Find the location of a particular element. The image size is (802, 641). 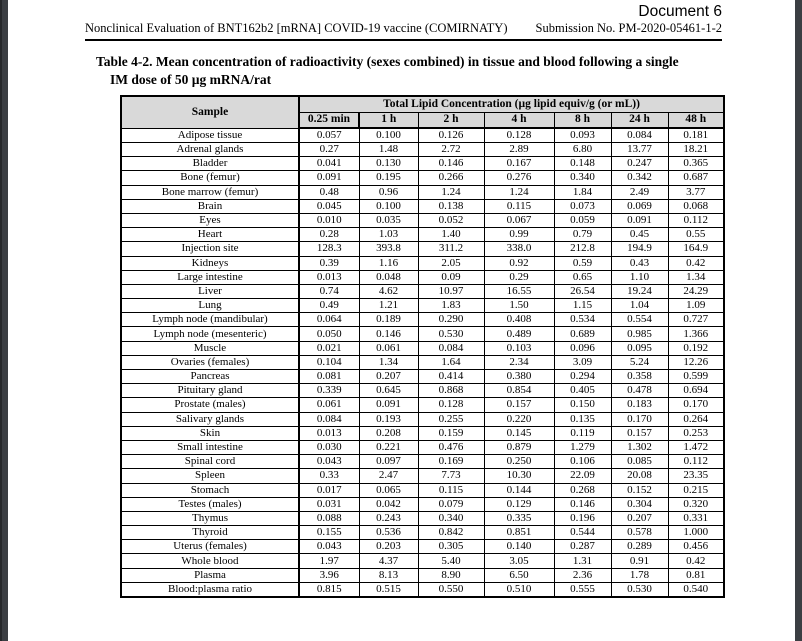

value-cell: 1.03 is located at coordinates (388, 235).